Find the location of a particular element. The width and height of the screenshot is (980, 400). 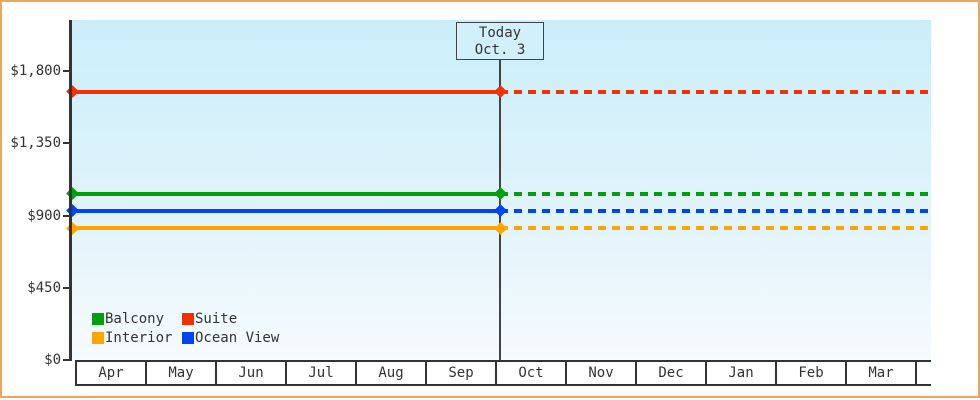

legend-label-suite: Suite is located at coordinates (216, 319).